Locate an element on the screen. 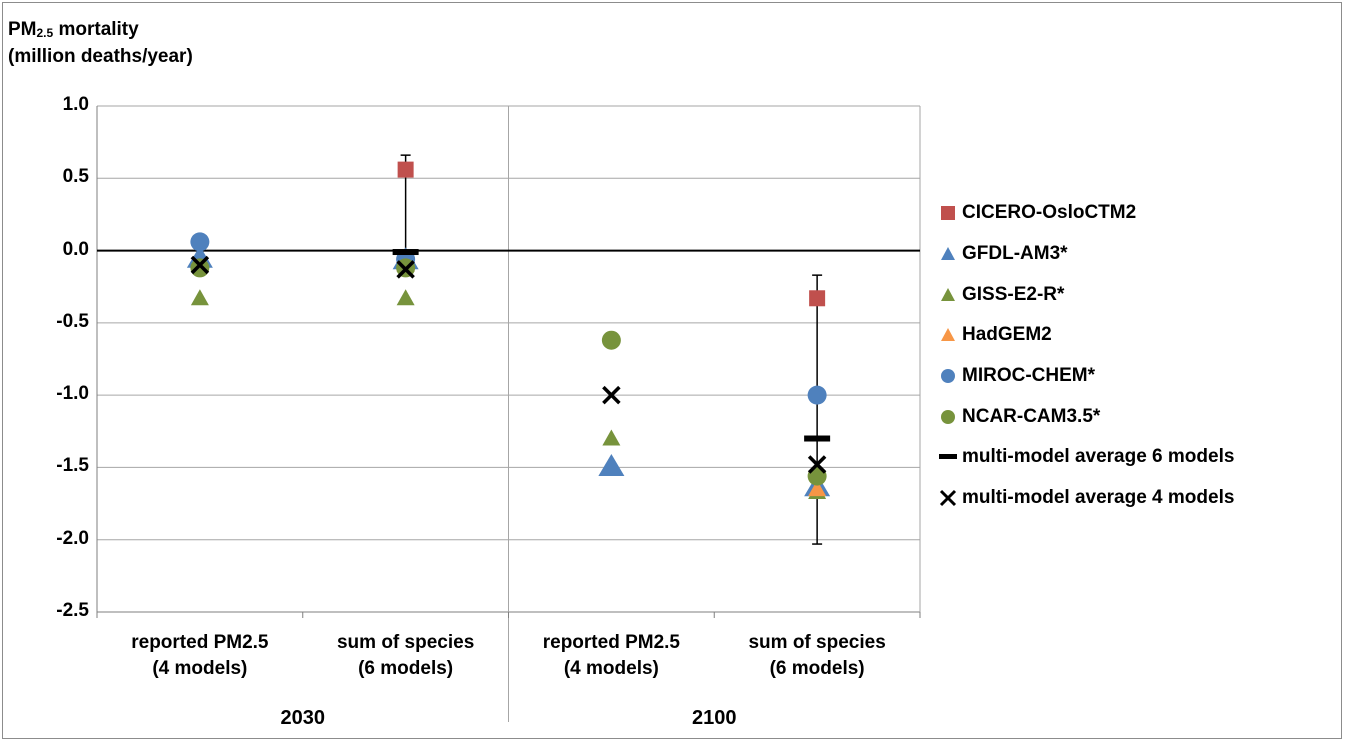  legend-label: NCAR-CAM3.5* is located at coordinates (1031, 416).